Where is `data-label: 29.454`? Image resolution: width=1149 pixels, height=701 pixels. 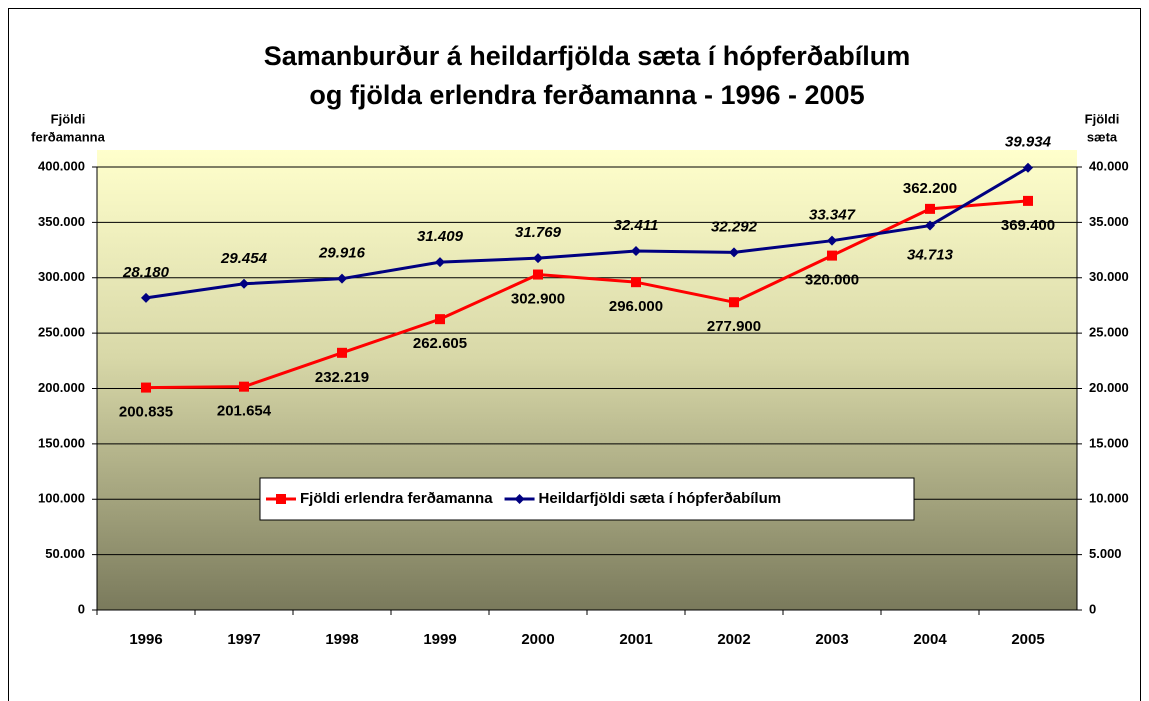 data-label: 29.454 is located at coordinates (244, 258).